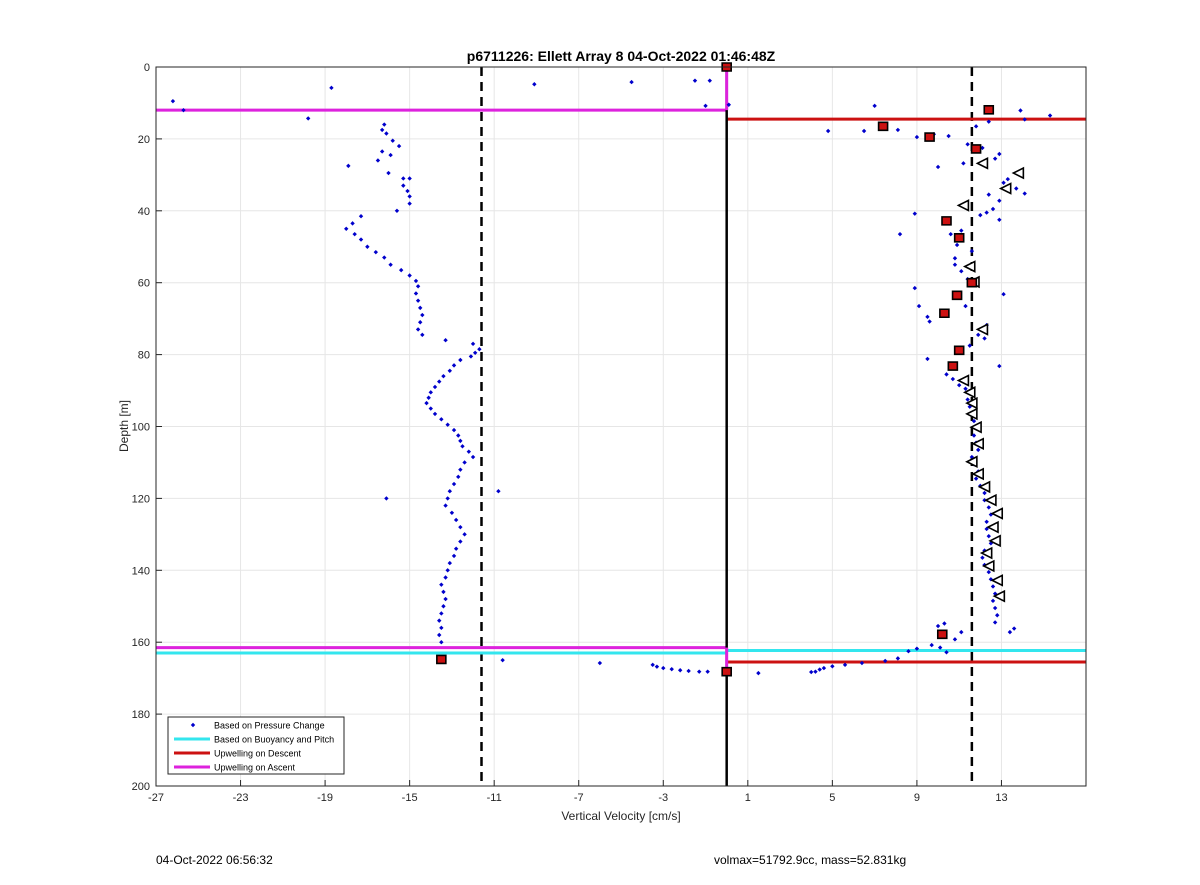  Describe the element at coordinates (141, 571) in the screenshot. I see `y-tick-label: 140` at that location.